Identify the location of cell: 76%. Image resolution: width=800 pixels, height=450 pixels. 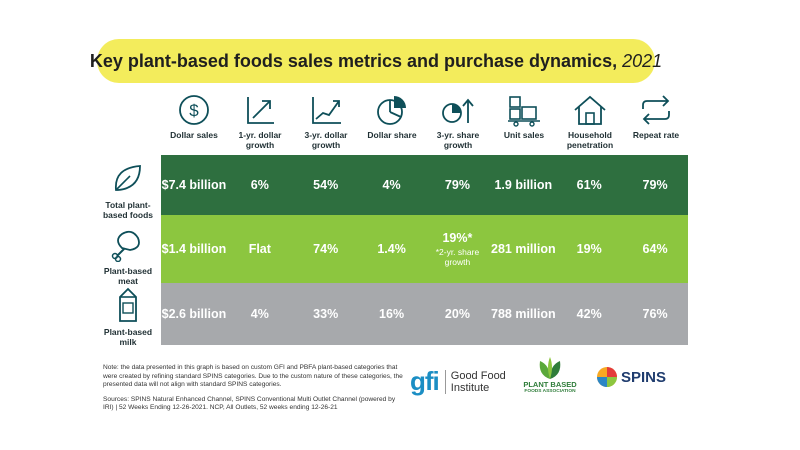
(655, 314).